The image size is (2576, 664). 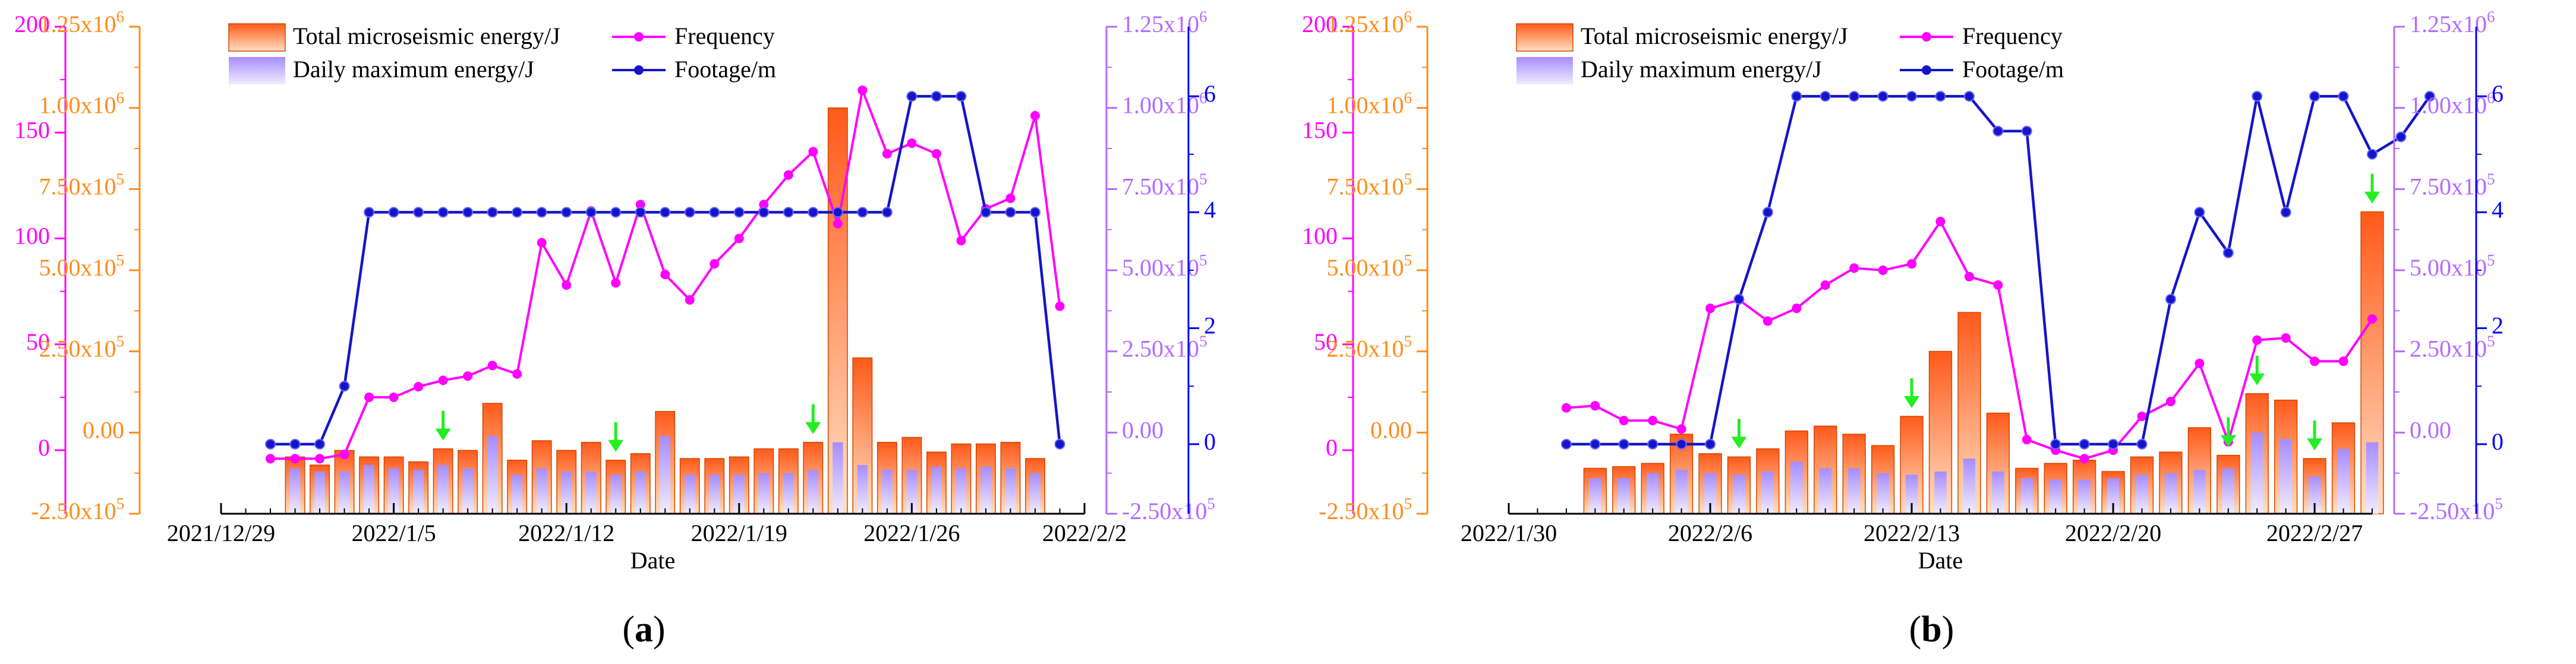 I want to click on y-tick-label-right_outer: 6, so click(x=2498, y=93).